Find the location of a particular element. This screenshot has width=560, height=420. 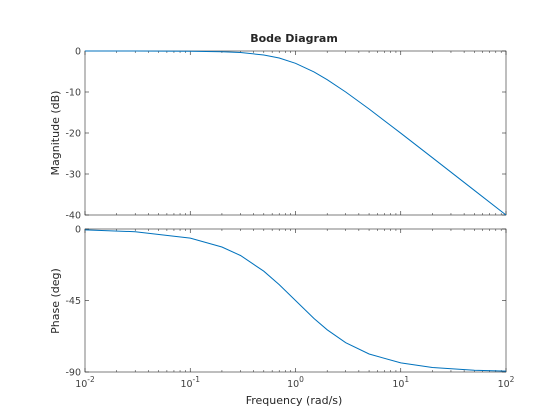

magnitude-y-tick-label: -10 is located at coordinates (73, 93).